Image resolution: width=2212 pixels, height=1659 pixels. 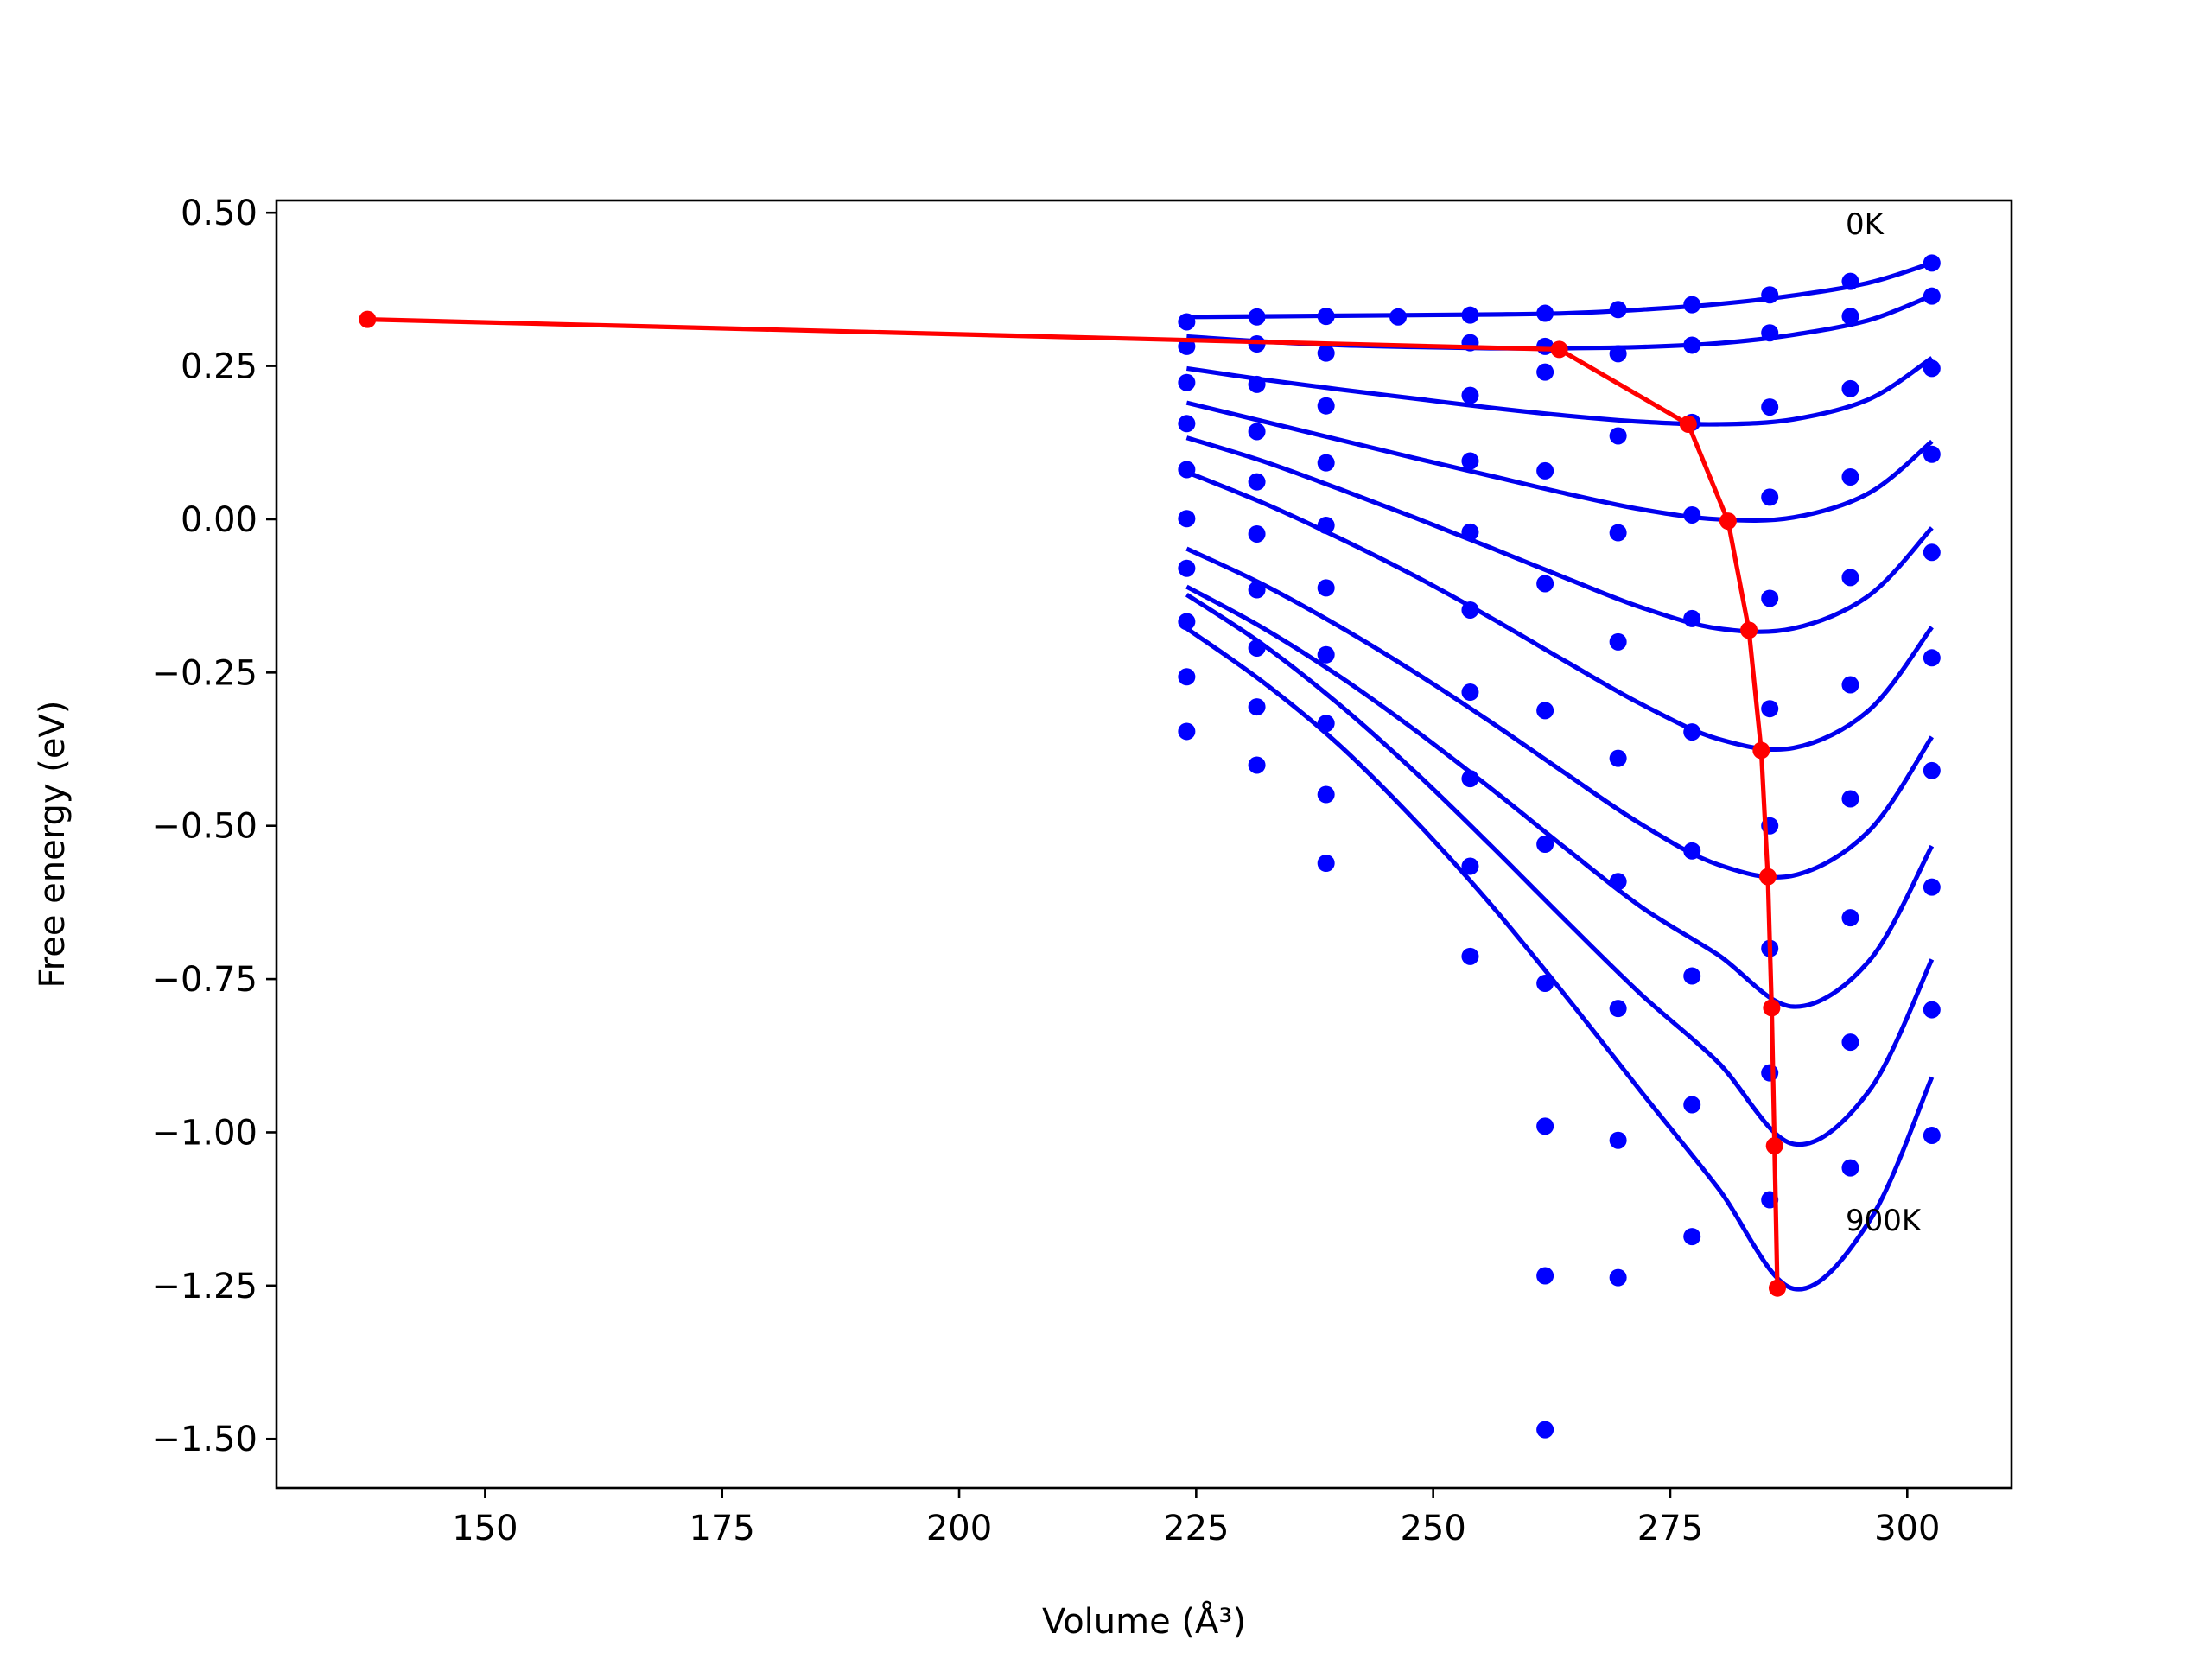 I want to click on x-axis: 150 175 200 225 250 275 300, so click(x=1196, y=1518).